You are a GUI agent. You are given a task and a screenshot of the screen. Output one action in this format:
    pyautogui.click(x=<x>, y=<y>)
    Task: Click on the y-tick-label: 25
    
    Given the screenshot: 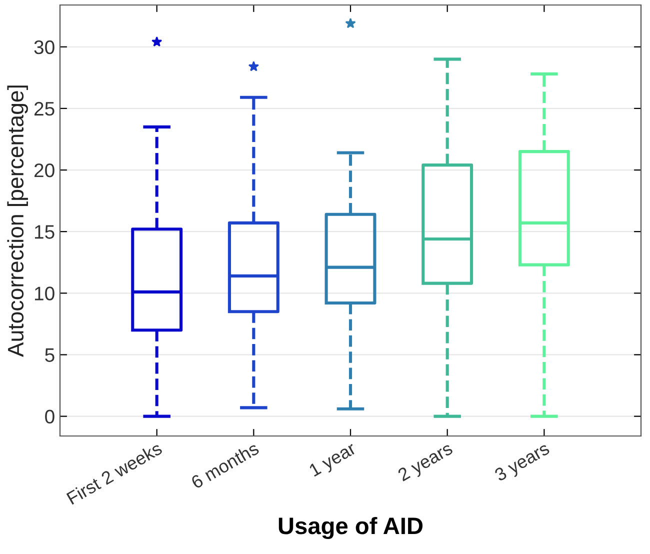 What is the action you would take?
    pyautogui.click(x=44, y=109)
    